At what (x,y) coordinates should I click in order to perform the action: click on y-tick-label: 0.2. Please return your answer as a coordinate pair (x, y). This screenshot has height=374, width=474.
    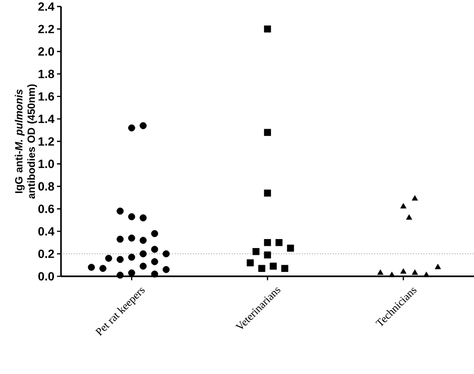
    Looking at the image, I should click on (46, 254).